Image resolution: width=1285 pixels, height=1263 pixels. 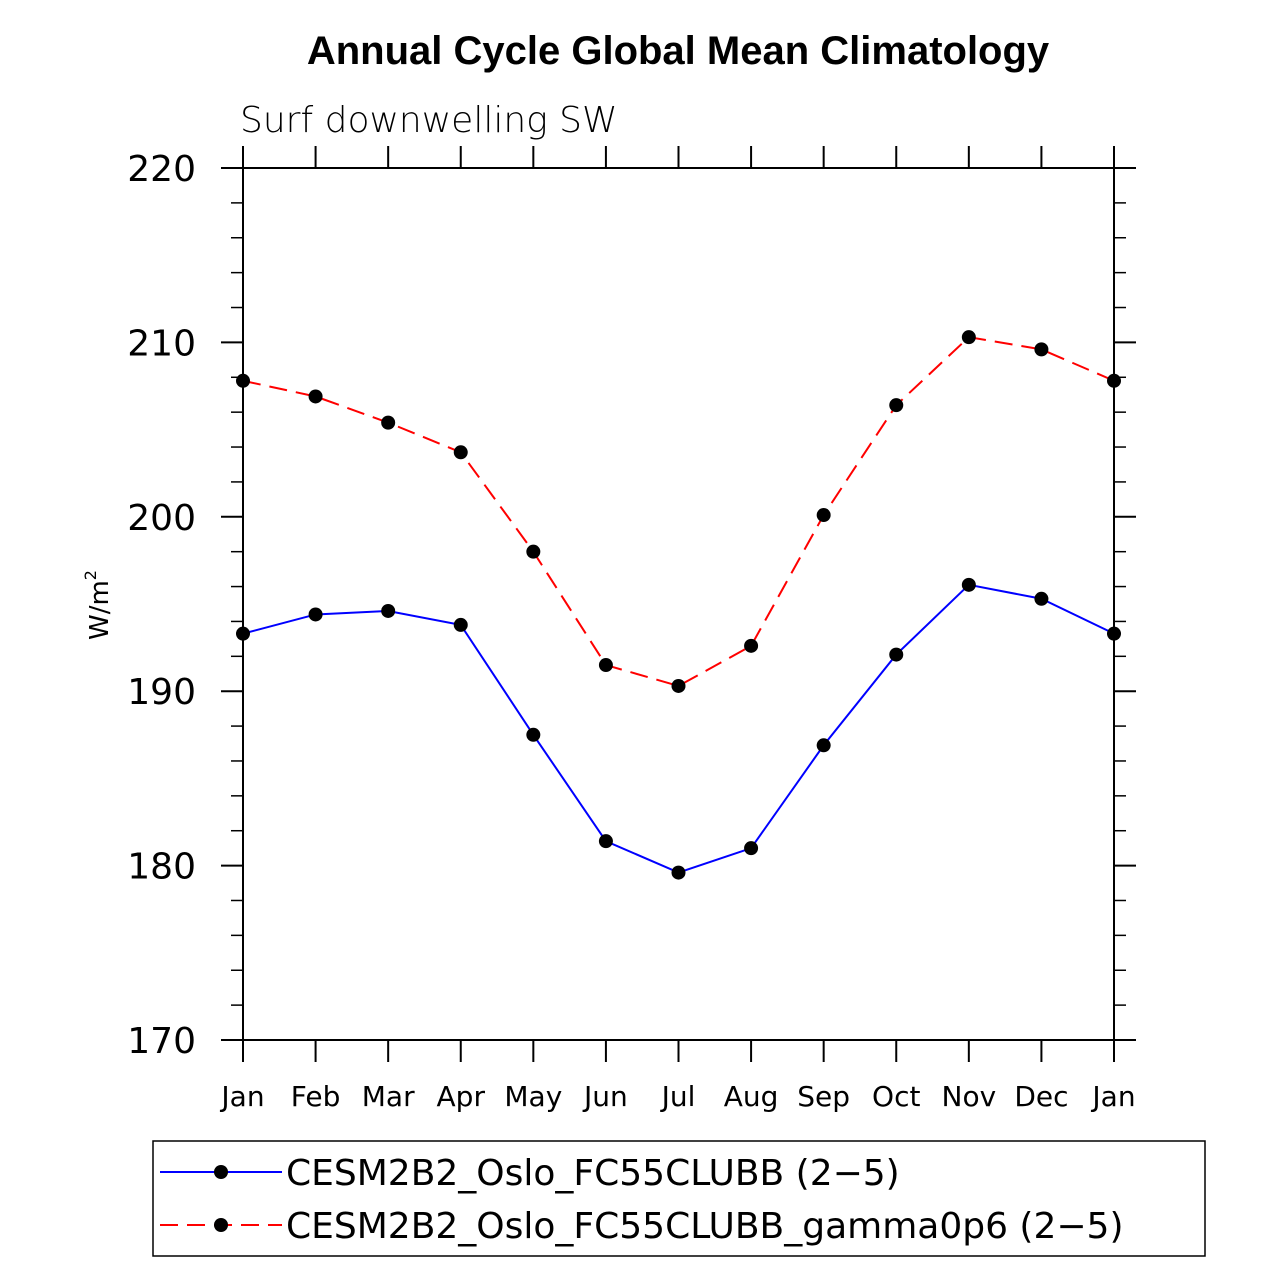 I want to click on legend-label-1: CESM2B2_Oslo_FC55CLUBB (2−5), so click(x=593, y=1173).